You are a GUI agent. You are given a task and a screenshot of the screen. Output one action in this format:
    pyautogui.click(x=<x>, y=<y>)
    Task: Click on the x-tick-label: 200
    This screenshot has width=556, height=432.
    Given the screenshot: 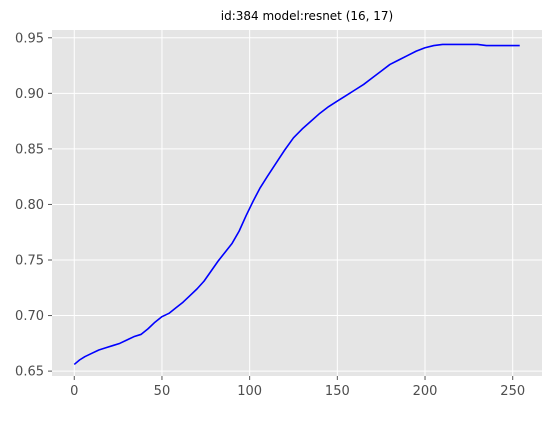 What is the action you would take?
    pyautogui.click(x=425, y=391)
    